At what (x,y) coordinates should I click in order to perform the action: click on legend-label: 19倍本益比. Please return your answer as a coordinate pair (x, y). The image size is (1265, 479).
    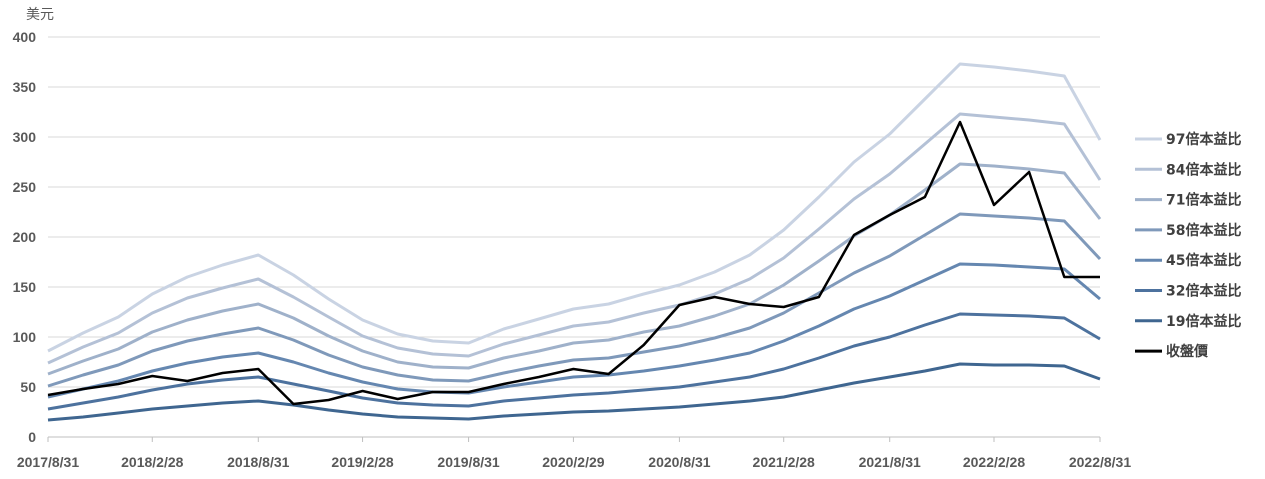
    Looking at the image, I should click on (1203, 321).